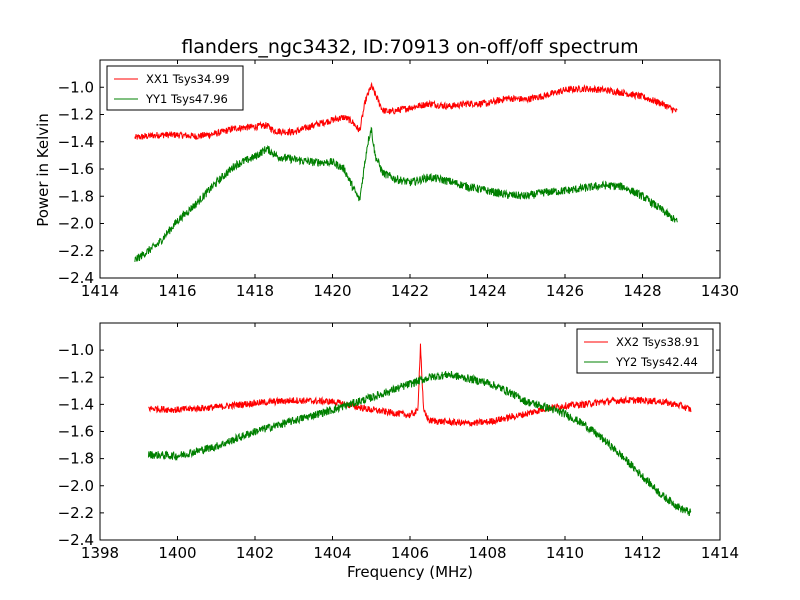 The image size is (800, 600). Describe the element at coordinates (332, 291) in the screenshot. I see `x-tick-label: 1420` at that location.